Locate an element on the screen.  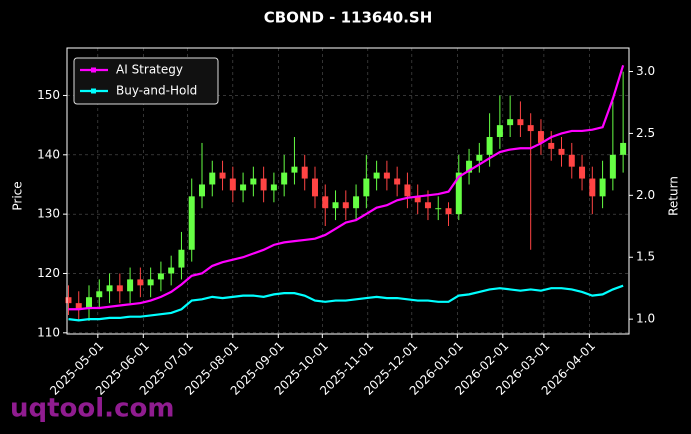
y2-tick-label: 1.0 is located at coordinates (645, 319).